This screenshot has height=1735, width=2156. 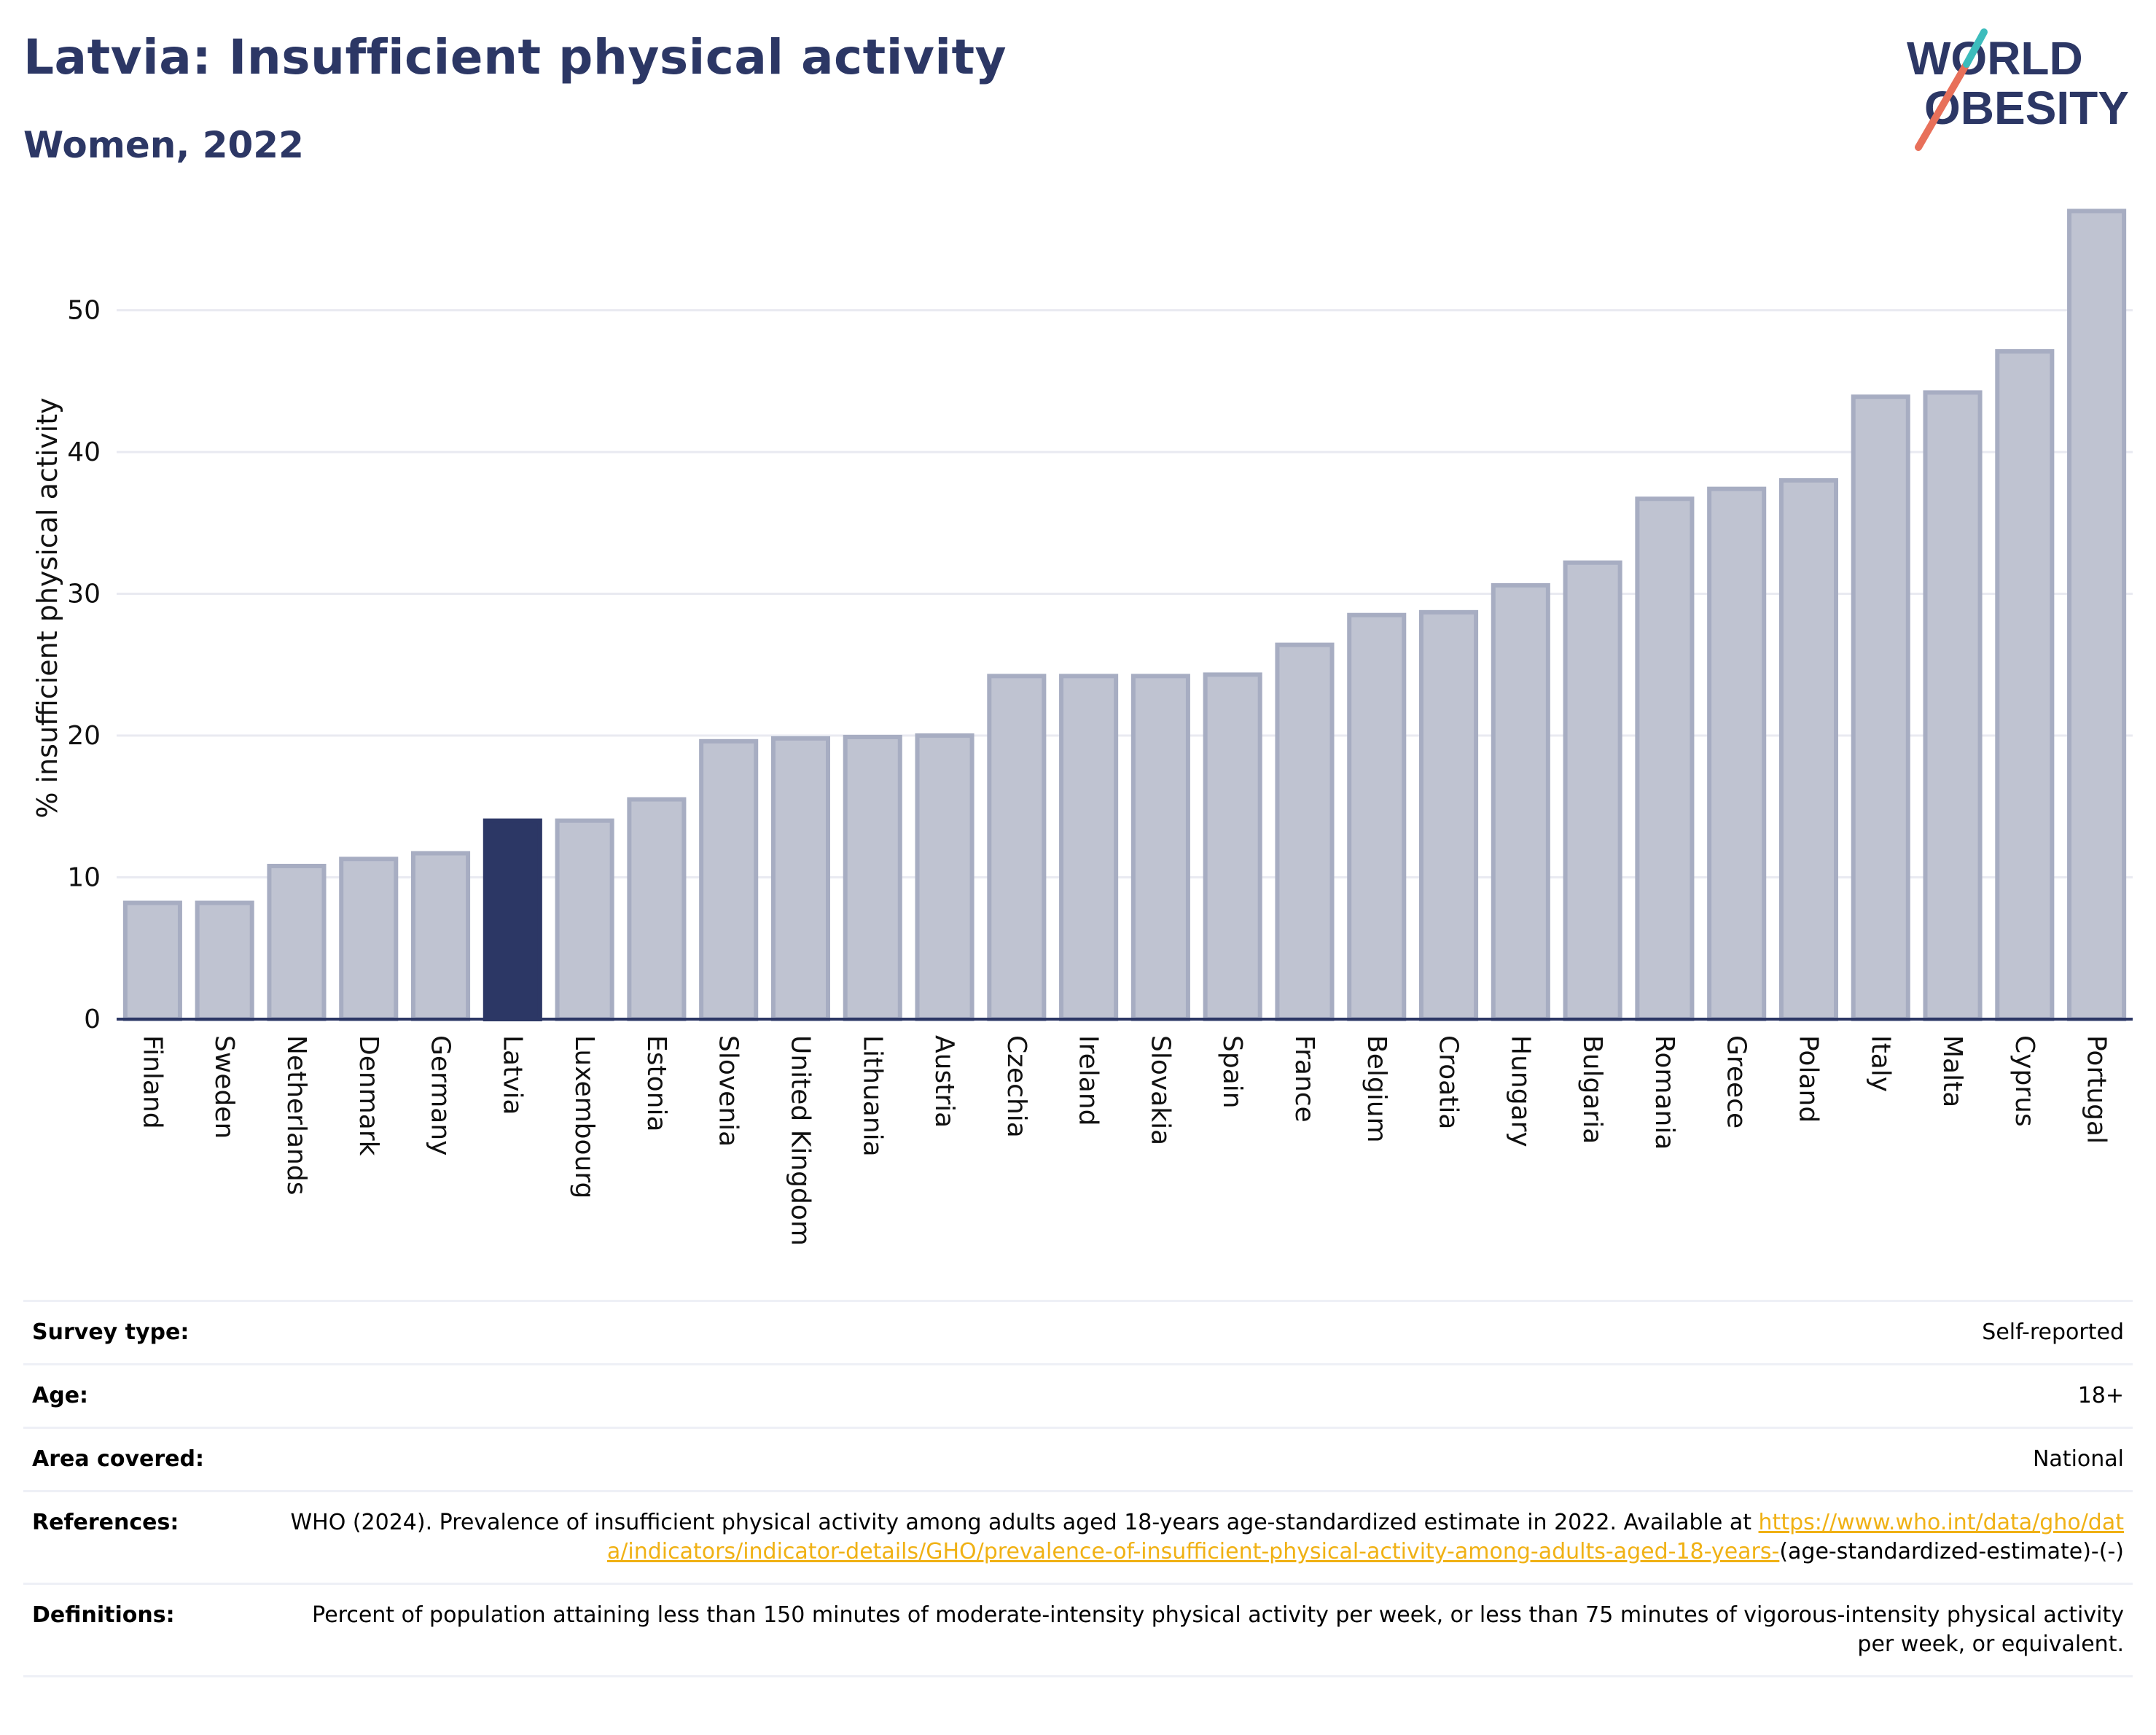 I want to click on x-tick-label: Austria, so click(x=944, y=1081).